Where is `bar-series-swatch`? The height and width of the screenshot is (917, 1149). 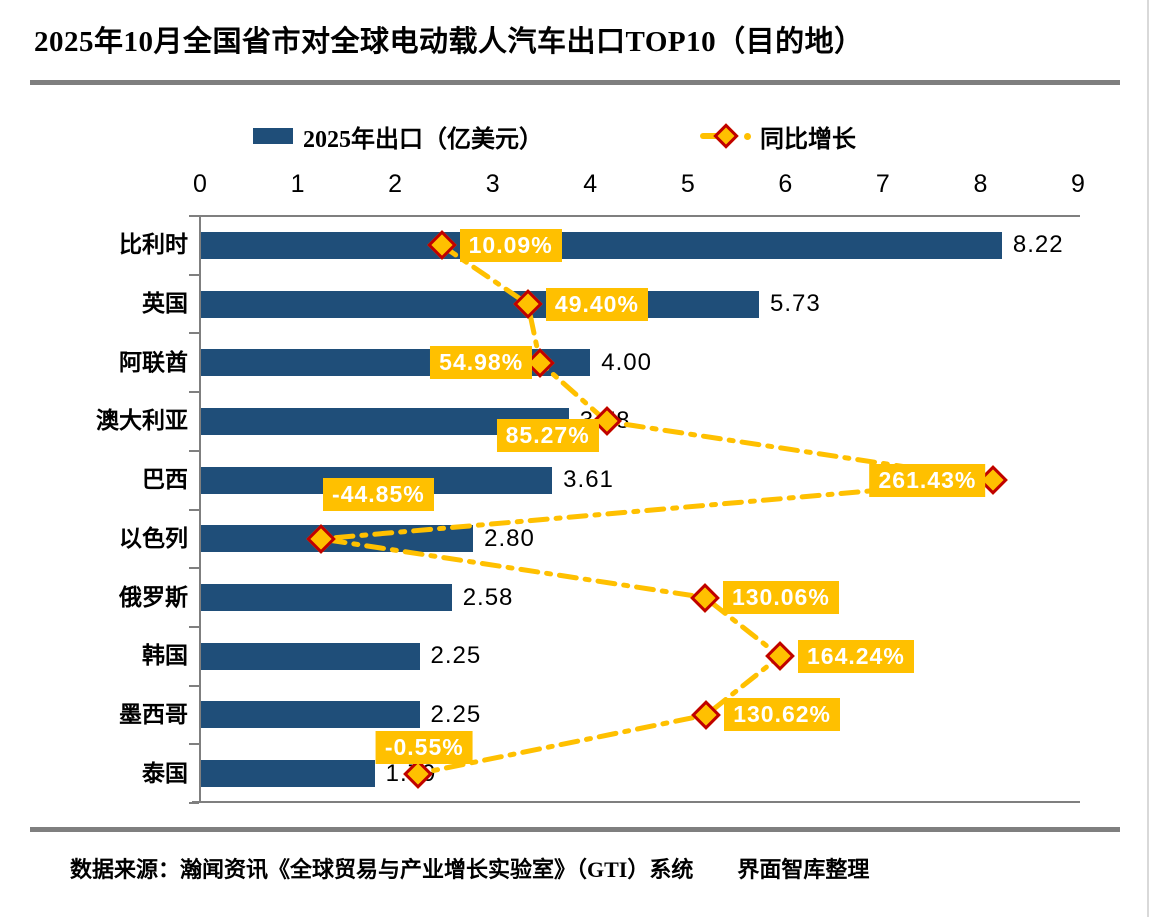 bar-series-swatch is located at coordinates (273, 136).